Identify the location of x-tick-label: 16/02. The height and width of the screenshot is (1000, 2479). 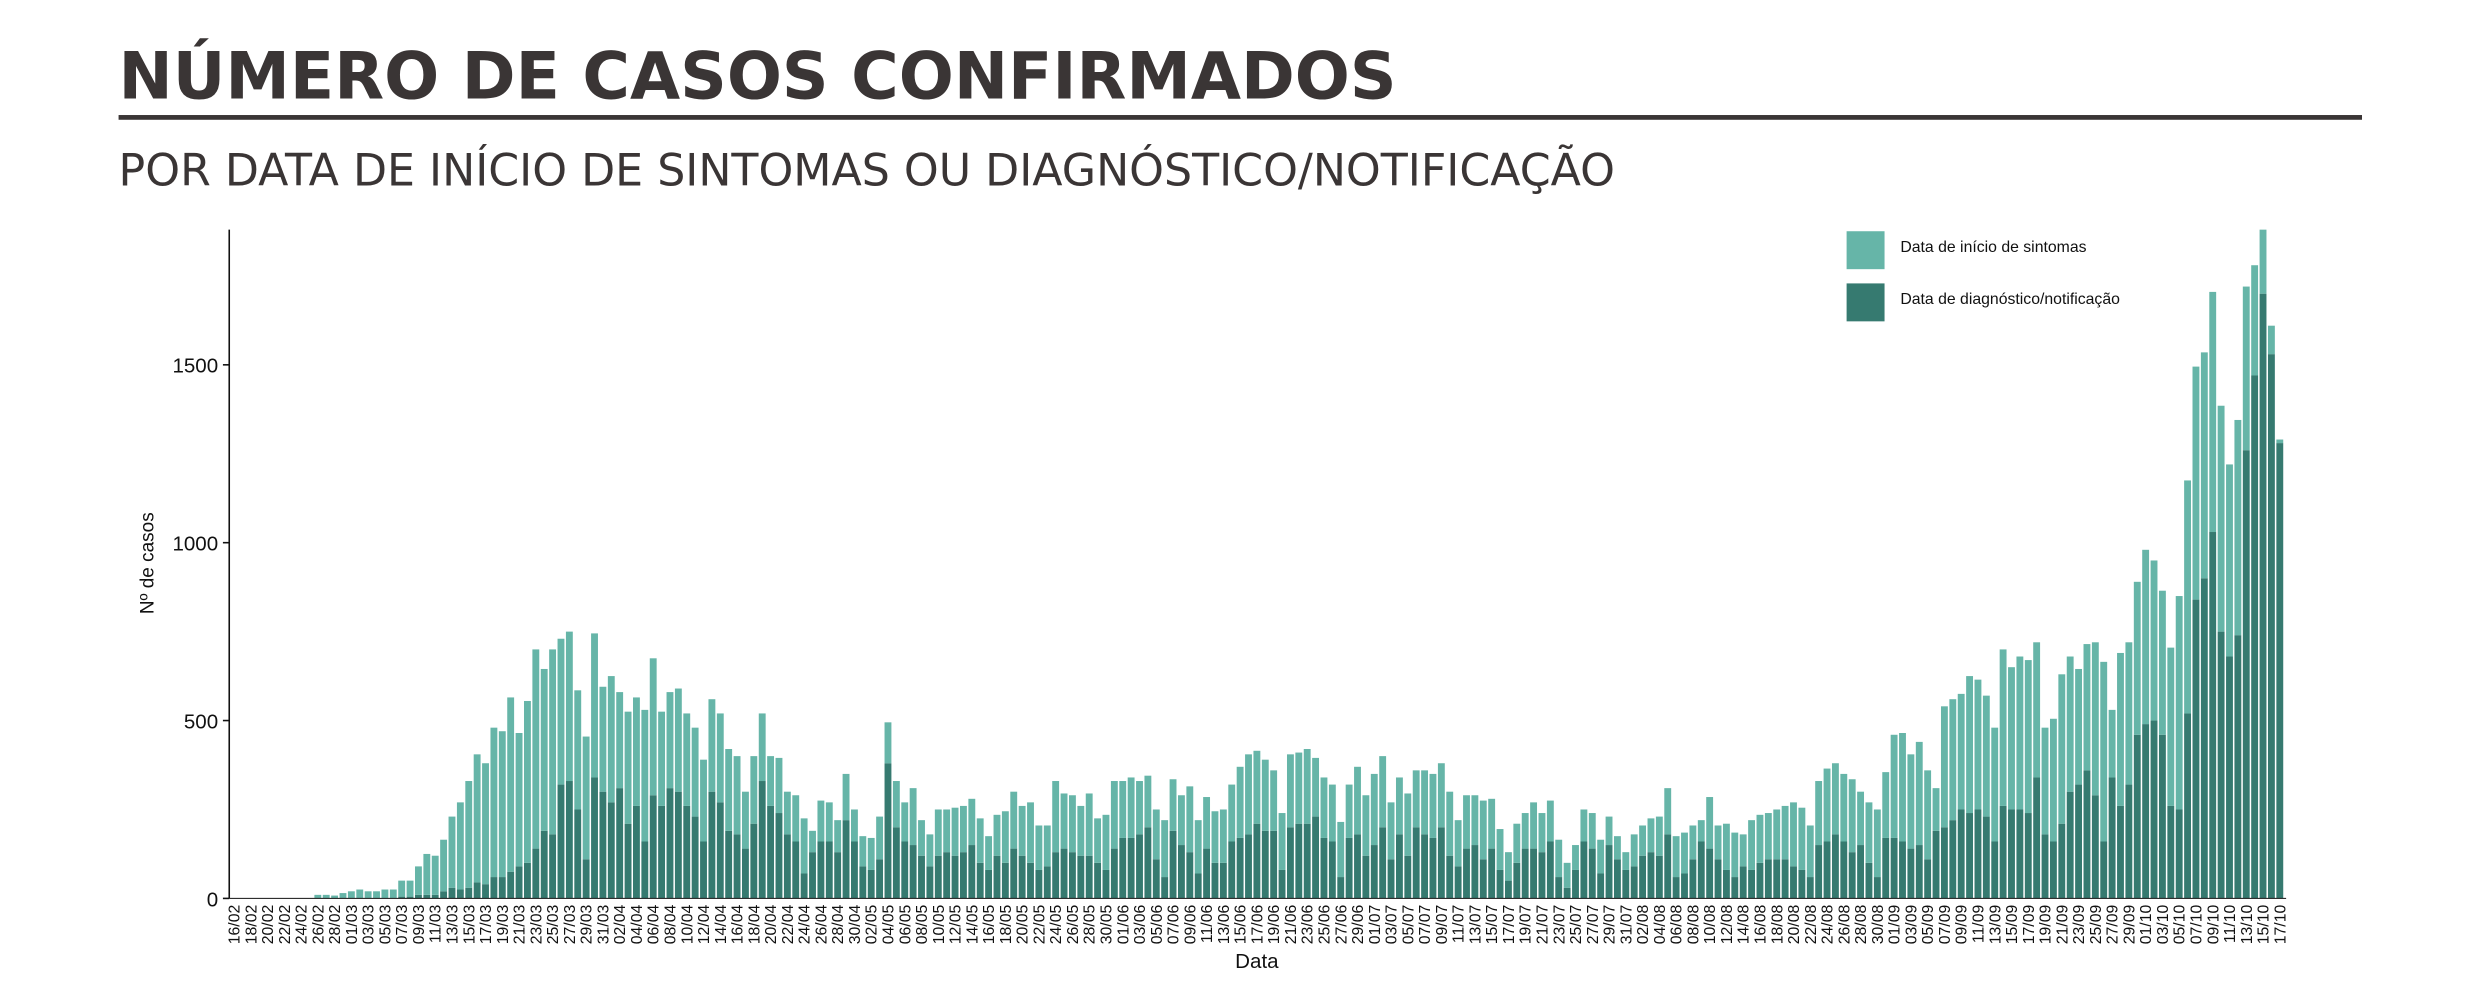
(235, 925).